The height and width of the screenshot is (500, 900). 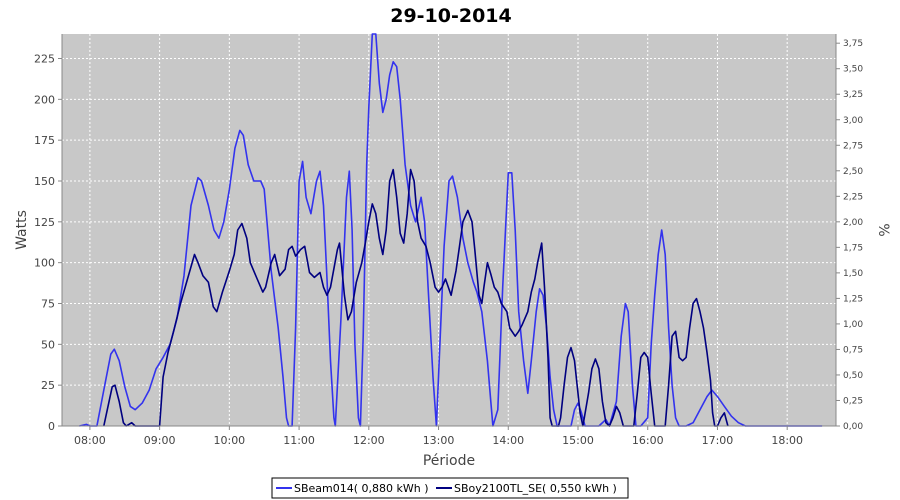 What do you see at coordinates (361, 488) in the screenshot?
I see `legend-label-sbeam: SBeam014( 0,880 kWh )` at bounding box center [361, 488].